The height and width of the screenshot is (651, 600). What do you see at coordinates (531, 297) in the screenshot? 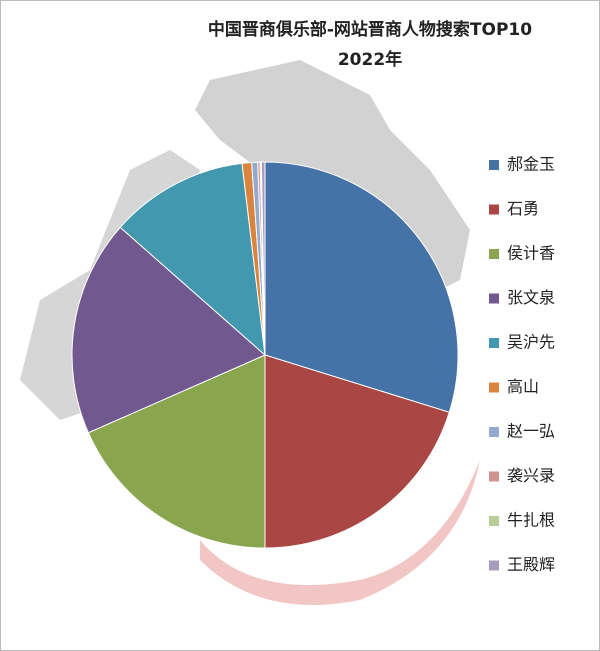
I see `legend-label: 张文泉` at bounding box center [531, 297].